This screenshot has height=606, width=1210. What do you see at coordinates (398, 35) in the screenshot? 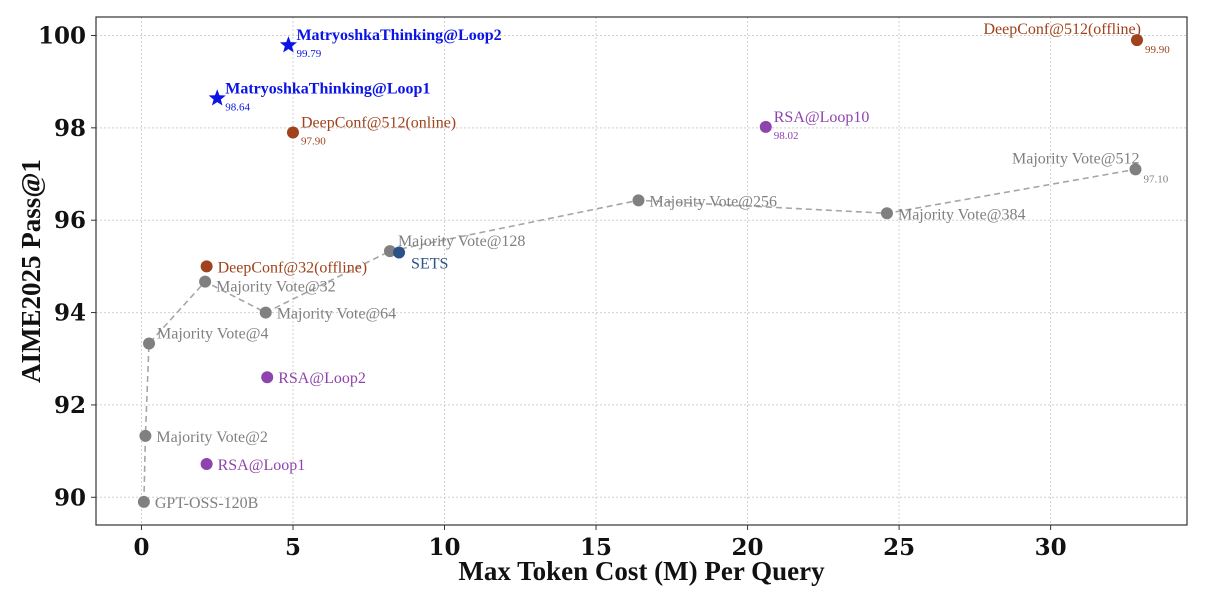
I see `point-label: MatryoshkaThinking@Loop2` at bounding box center [398, 35].